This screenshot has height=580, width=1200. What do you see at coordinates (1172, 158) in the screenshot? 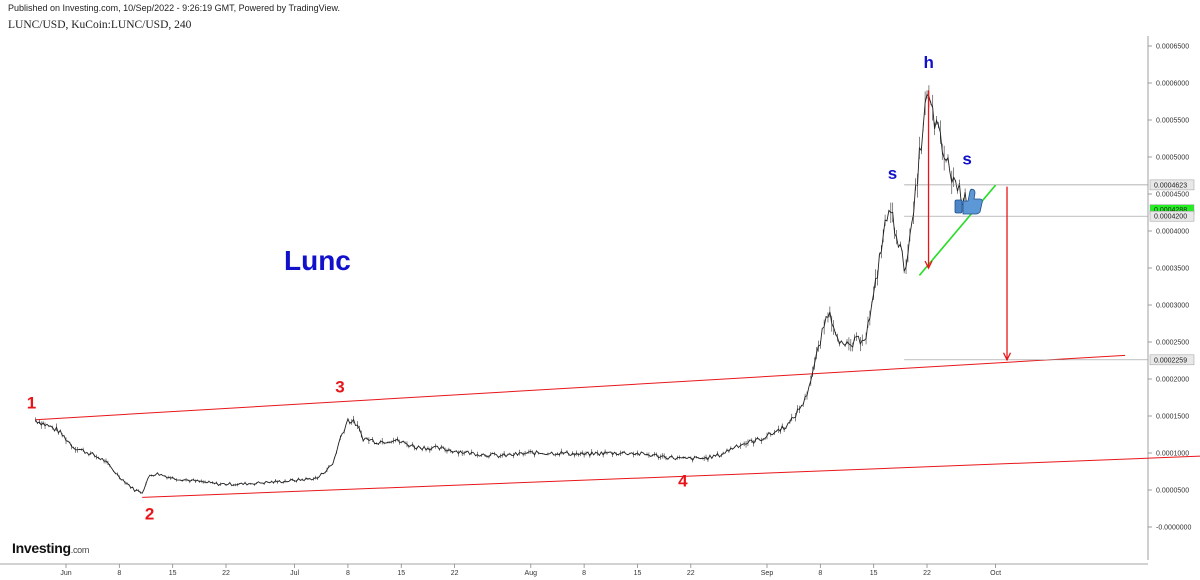
I see `y-tick-label: 0.0005000` at bounding box center [1172, 158].